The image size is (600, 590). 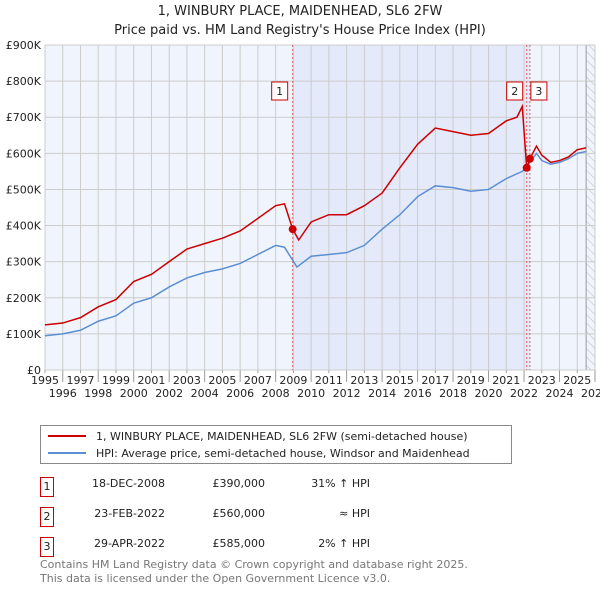 What do you see at coordinates (258, 380) in the screenshot?
I see `x-tick-label: 2007` at bounding box center [258, 380].